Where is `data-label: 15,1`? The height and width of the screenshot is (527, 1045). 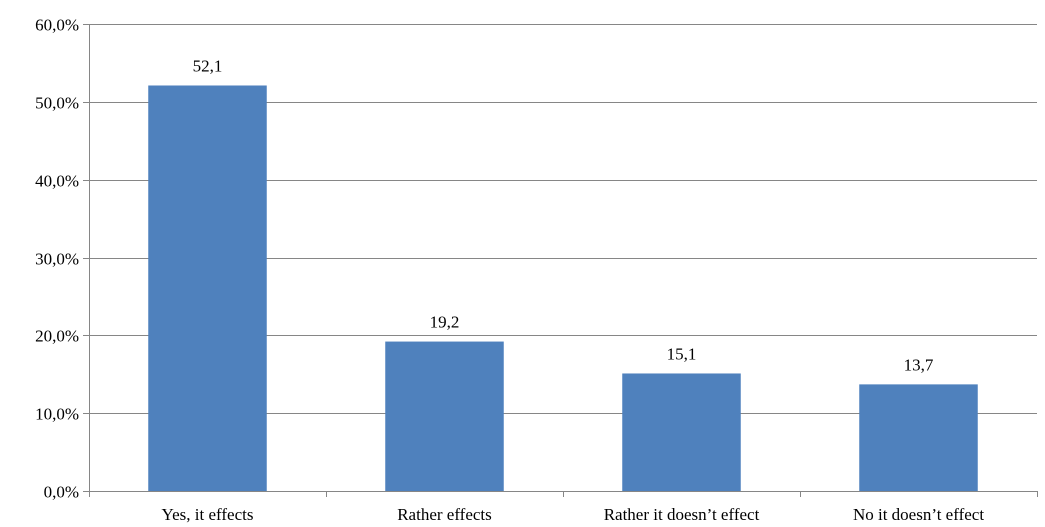 data-label: 15,1 is located at coordinates (682, 353).